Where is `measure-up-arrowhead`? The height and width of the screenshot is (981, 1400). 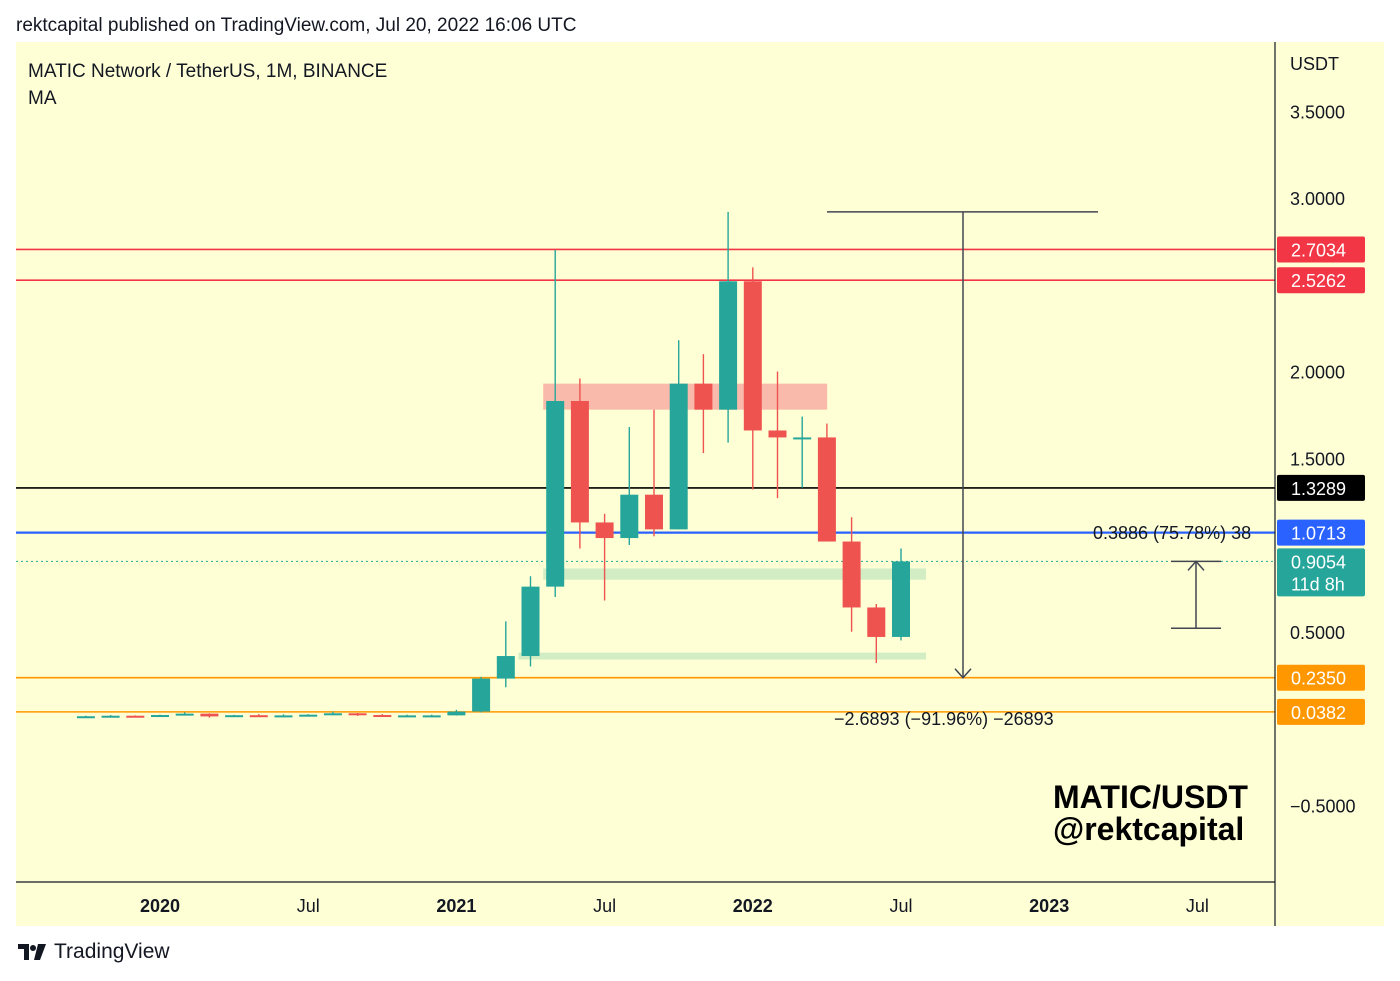
measure-up-arrowhead is located at coordinates (1196, 565).